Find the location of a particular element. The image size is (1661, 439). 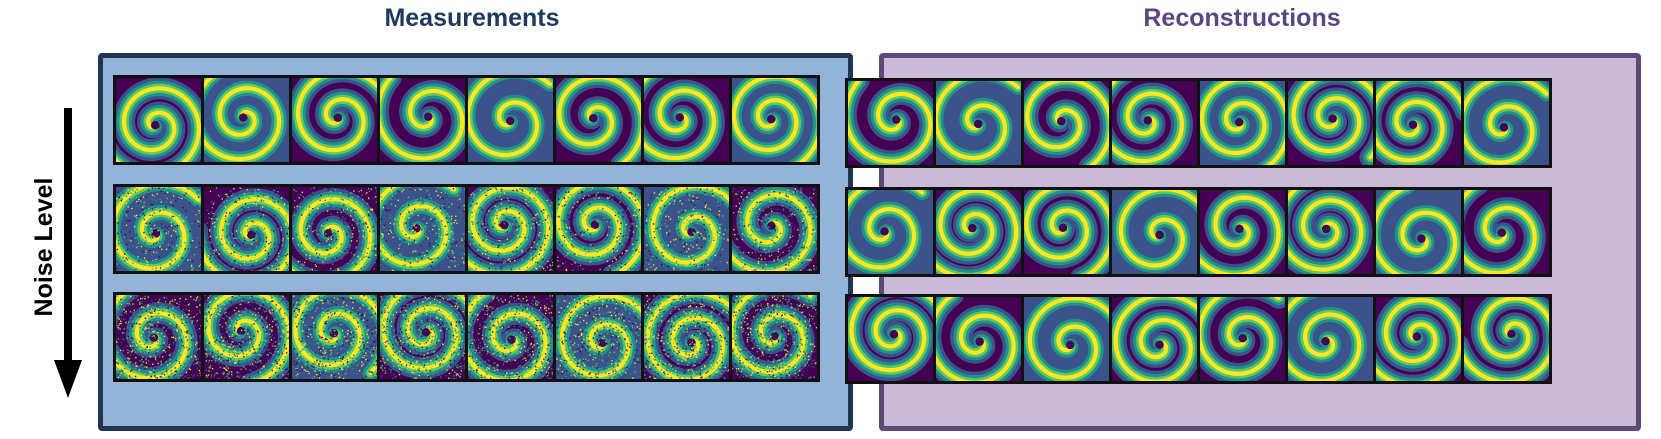

noise-arrow-shaft is located at coordinates (68, 235).